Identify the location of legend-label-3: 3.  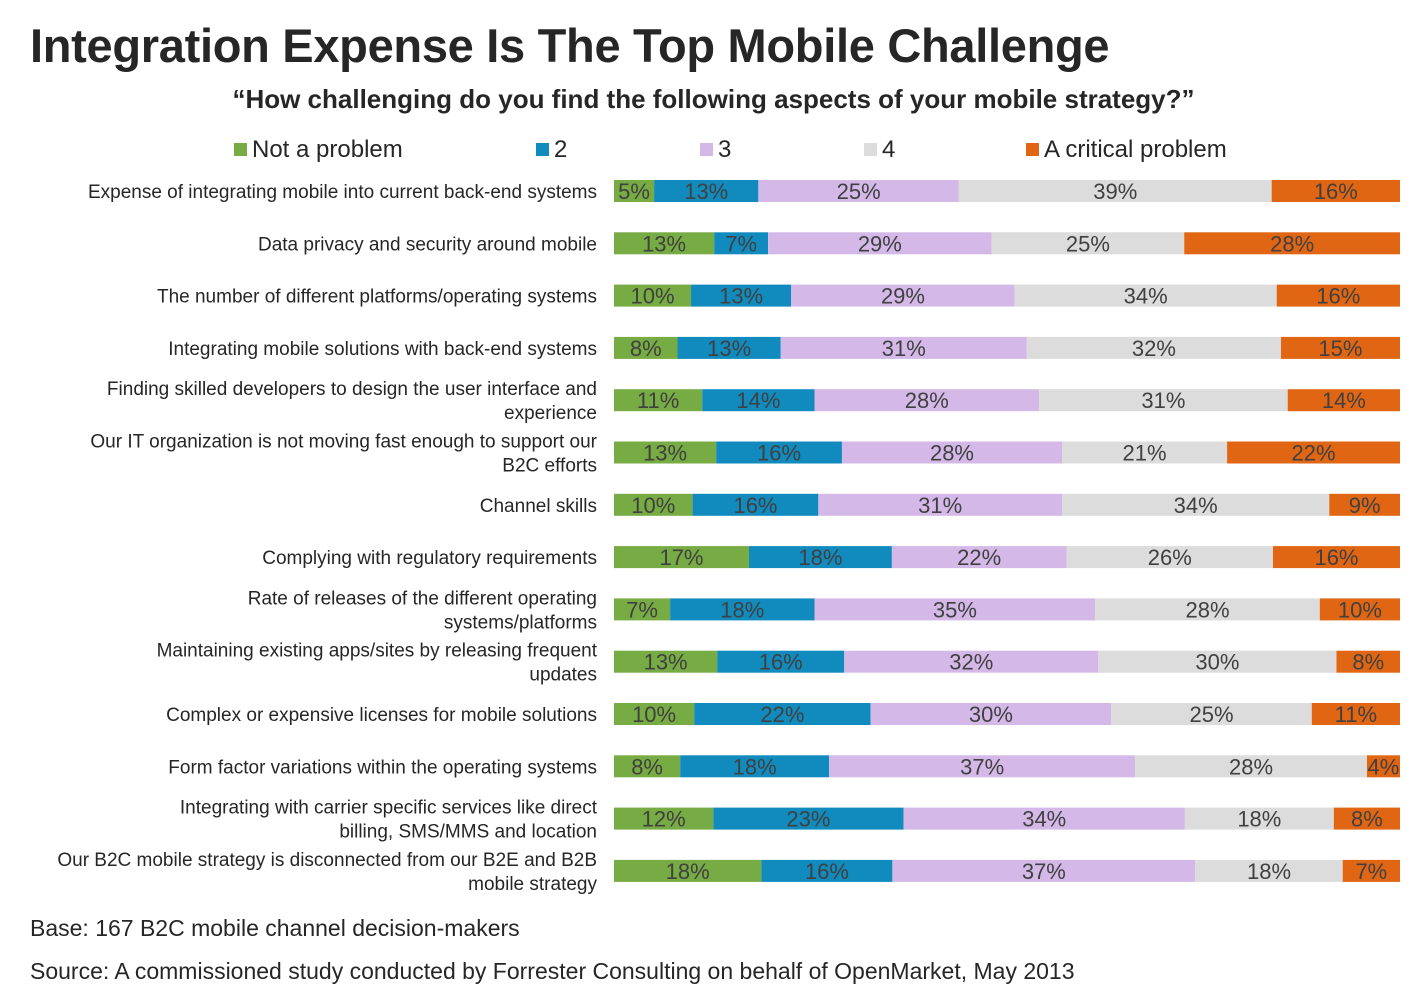
(724, 149).